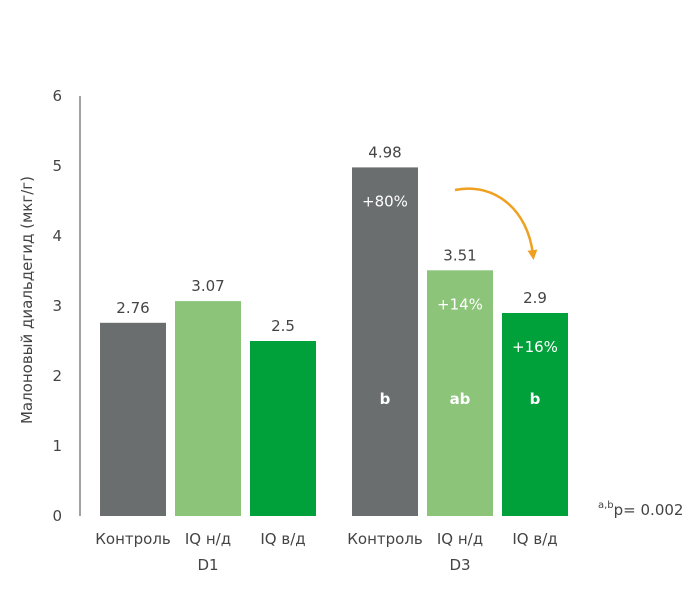 The image size is (700, 590). Describe the element at coordinates (496, 223) in the screenshot. I see `decrease-arrow-icon` at that location.